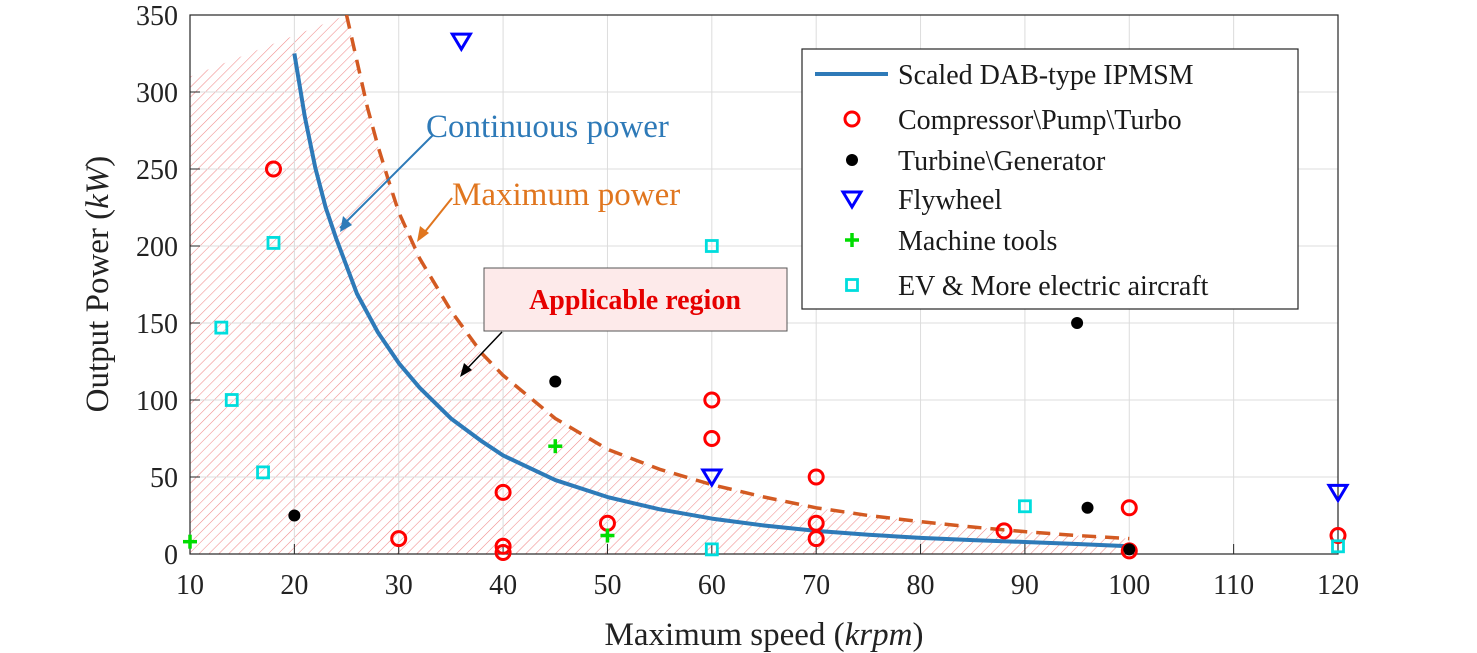  I want to click on applicable-region-box, so click(635, 299).